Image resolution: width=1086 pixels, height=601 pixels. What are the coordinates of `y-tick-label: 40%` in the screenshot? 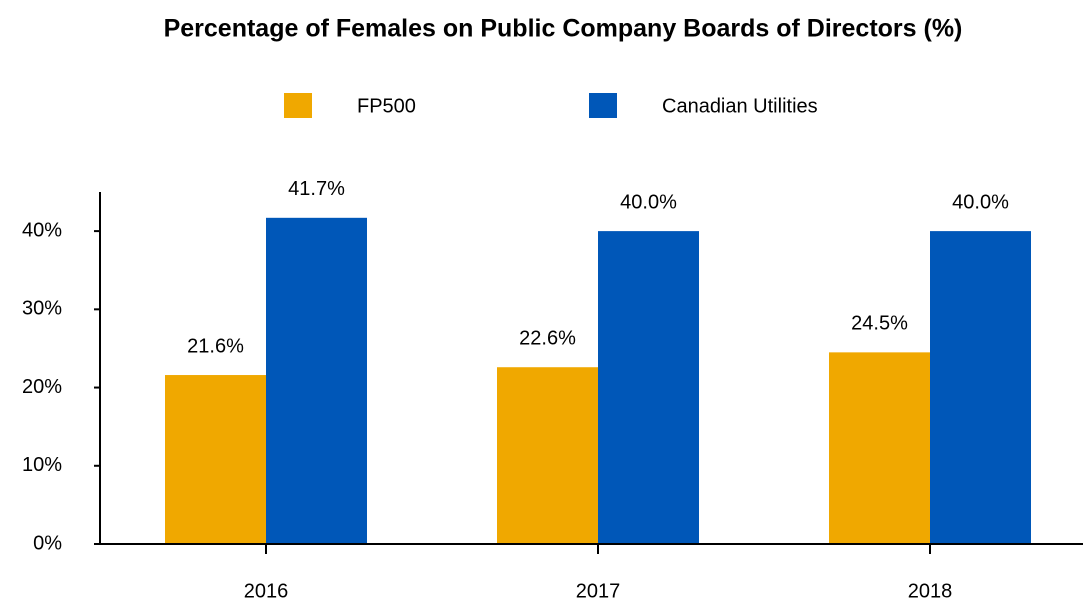 It's located at (42, 230).